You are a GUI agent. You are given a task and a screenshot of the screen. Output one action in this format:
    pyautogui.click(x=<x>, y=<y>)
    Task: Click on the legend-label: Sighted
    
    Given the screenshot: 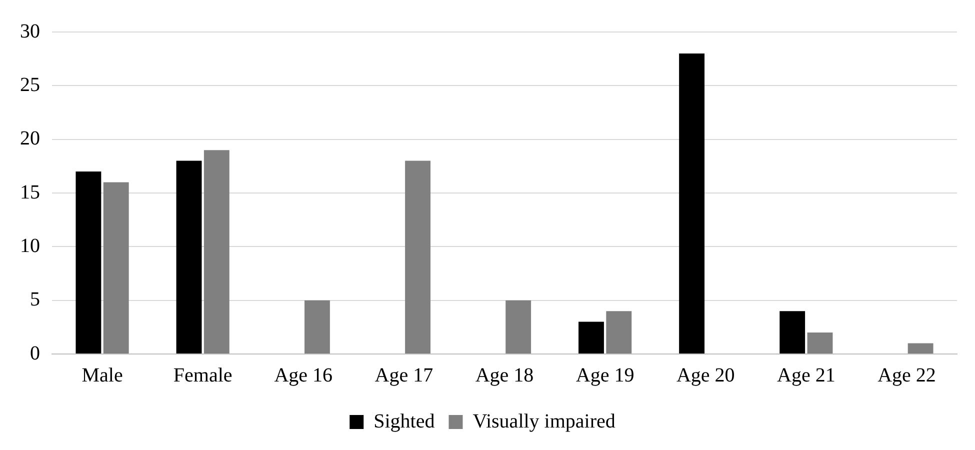 What is the action you would take?
    pyautogui.click(x=404, y=421)
    